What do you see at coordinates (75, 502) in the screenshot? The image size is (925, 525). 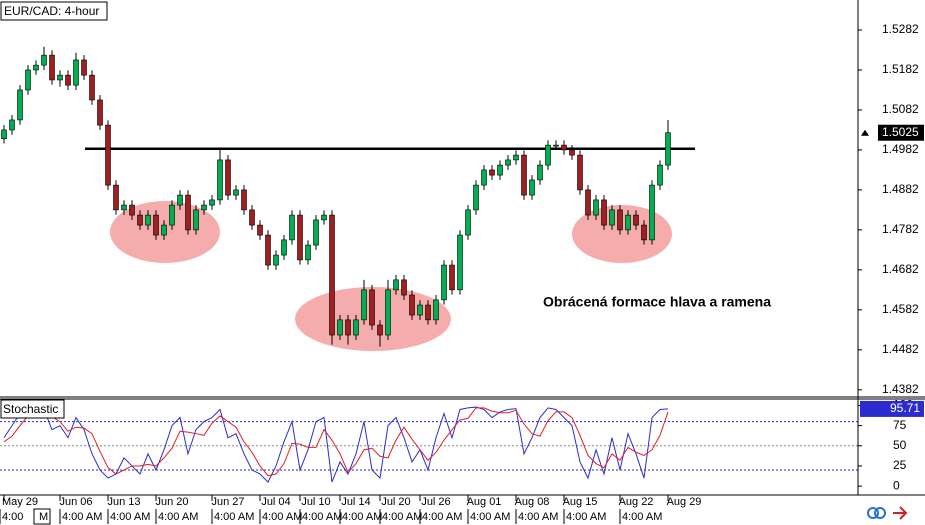 I see `x-tick-label: Jun 06` at bounding box center [75, 502].